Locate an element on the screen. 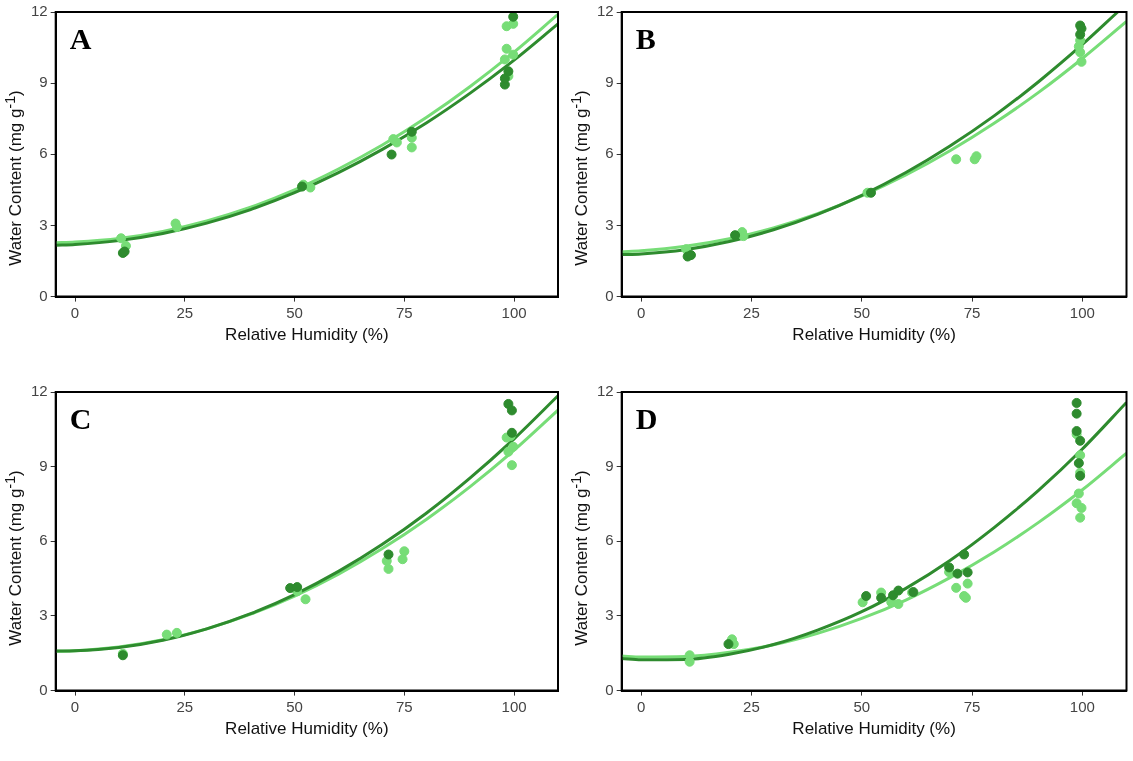 This screenshot has height=761, width=1133. annotation: C is located at coordinates (80, 418).